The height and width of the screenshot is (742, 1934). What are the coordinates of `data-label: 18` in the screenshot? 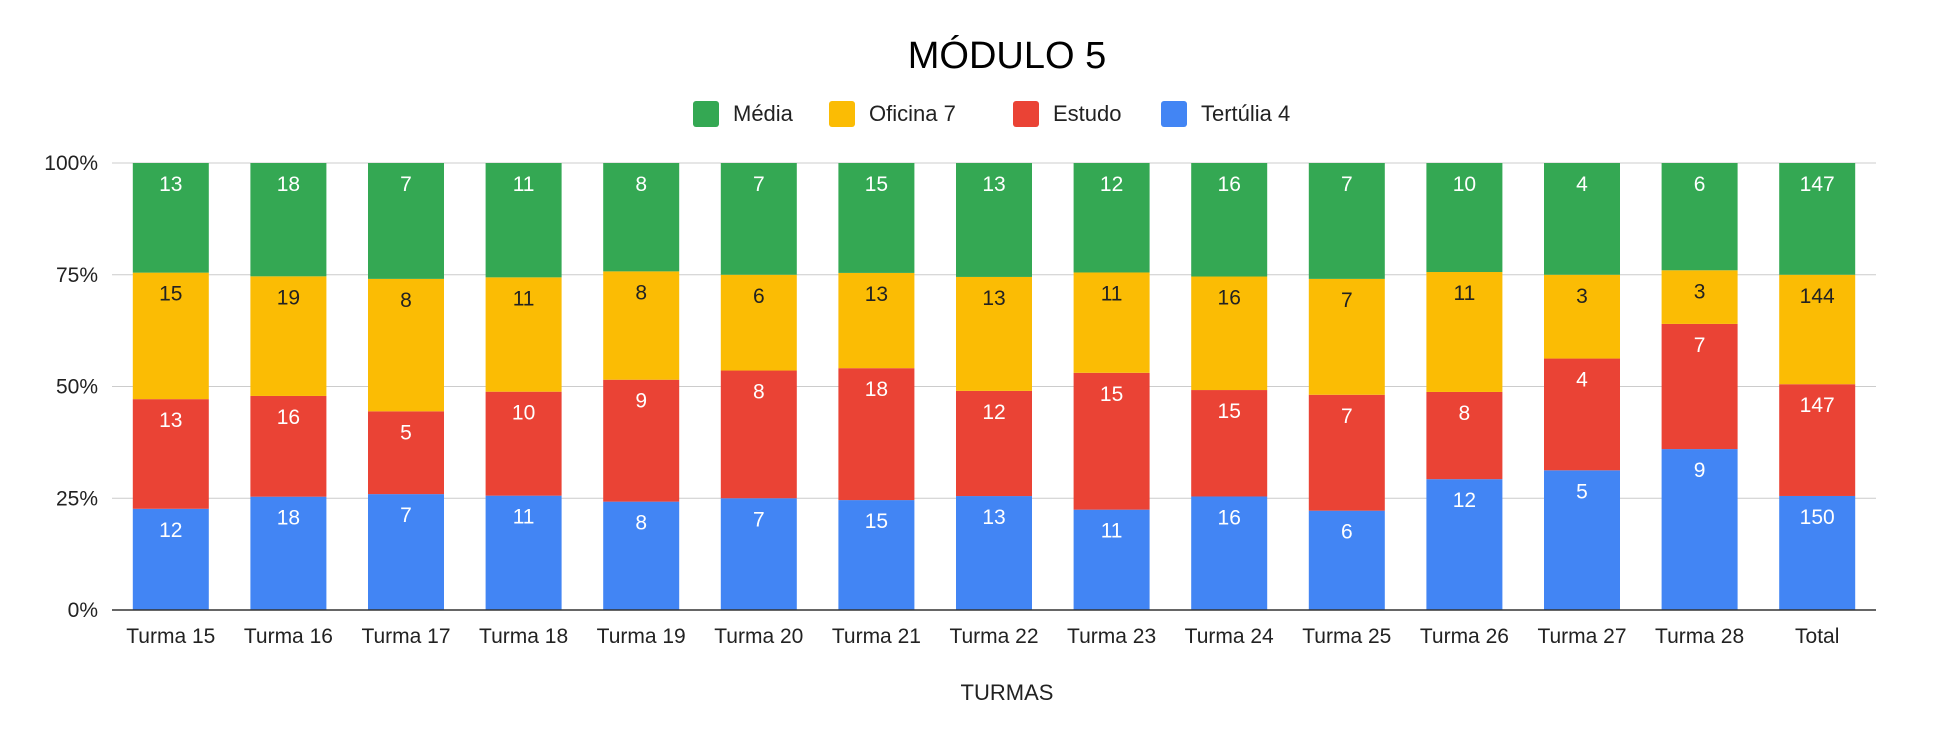 It's located at (288, 518).